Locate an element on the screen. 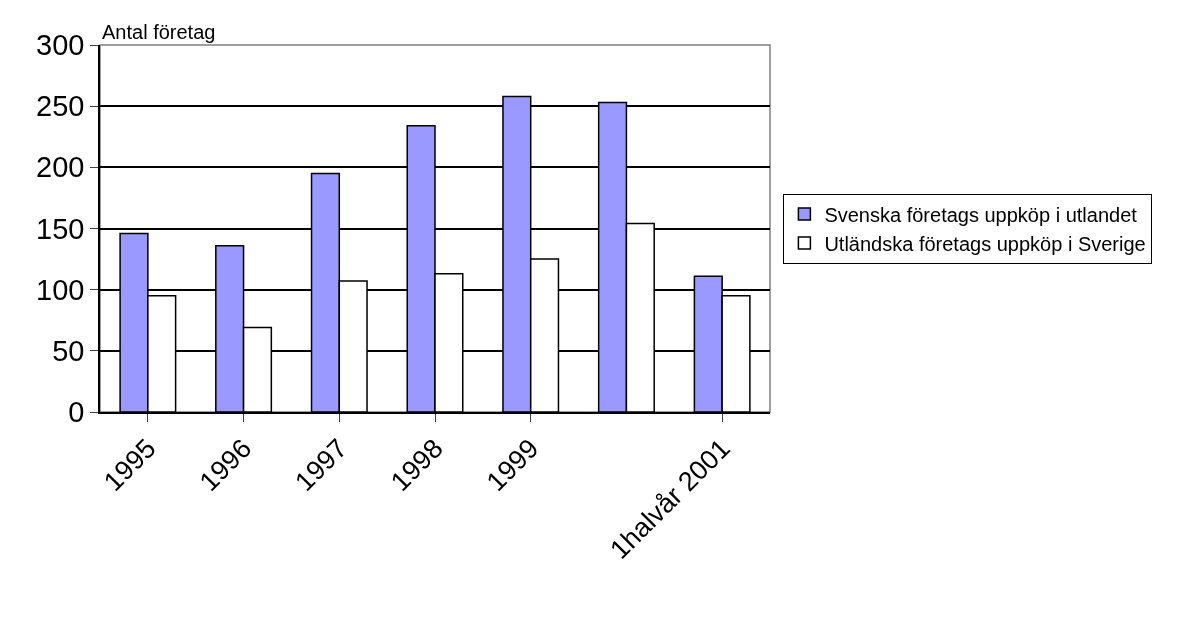 The width and height of the screenshot is (1190, 642). y-axis-title: Antal företag is located at coordinates (159, 32).